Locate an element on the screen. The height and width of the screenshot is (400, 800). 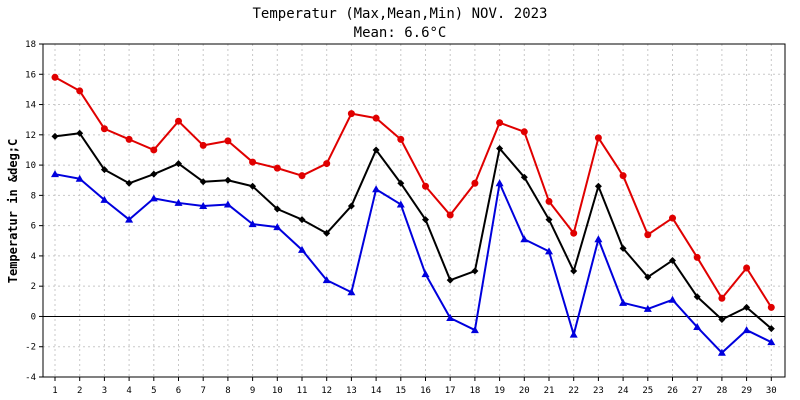
x-tick-label: 20 is located at coordinates (524, 391).